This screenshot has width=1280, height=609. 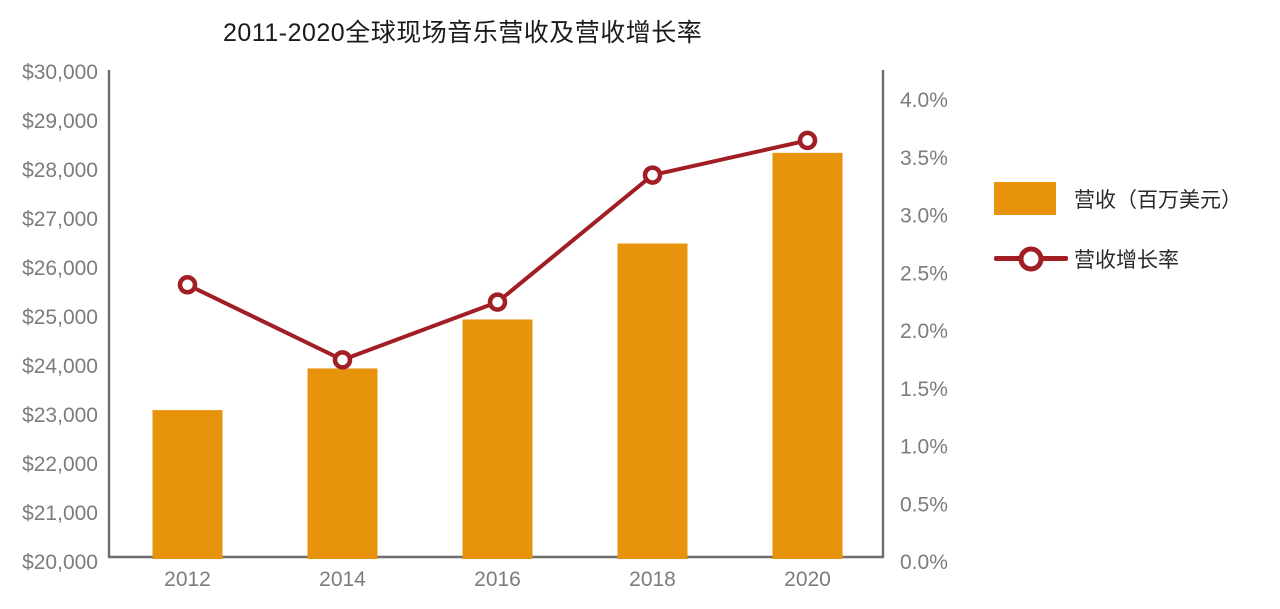 What do you see at coordinates (187, 484) in the screenshot?
I see `bar-2012` at bounding box center [187, 484].